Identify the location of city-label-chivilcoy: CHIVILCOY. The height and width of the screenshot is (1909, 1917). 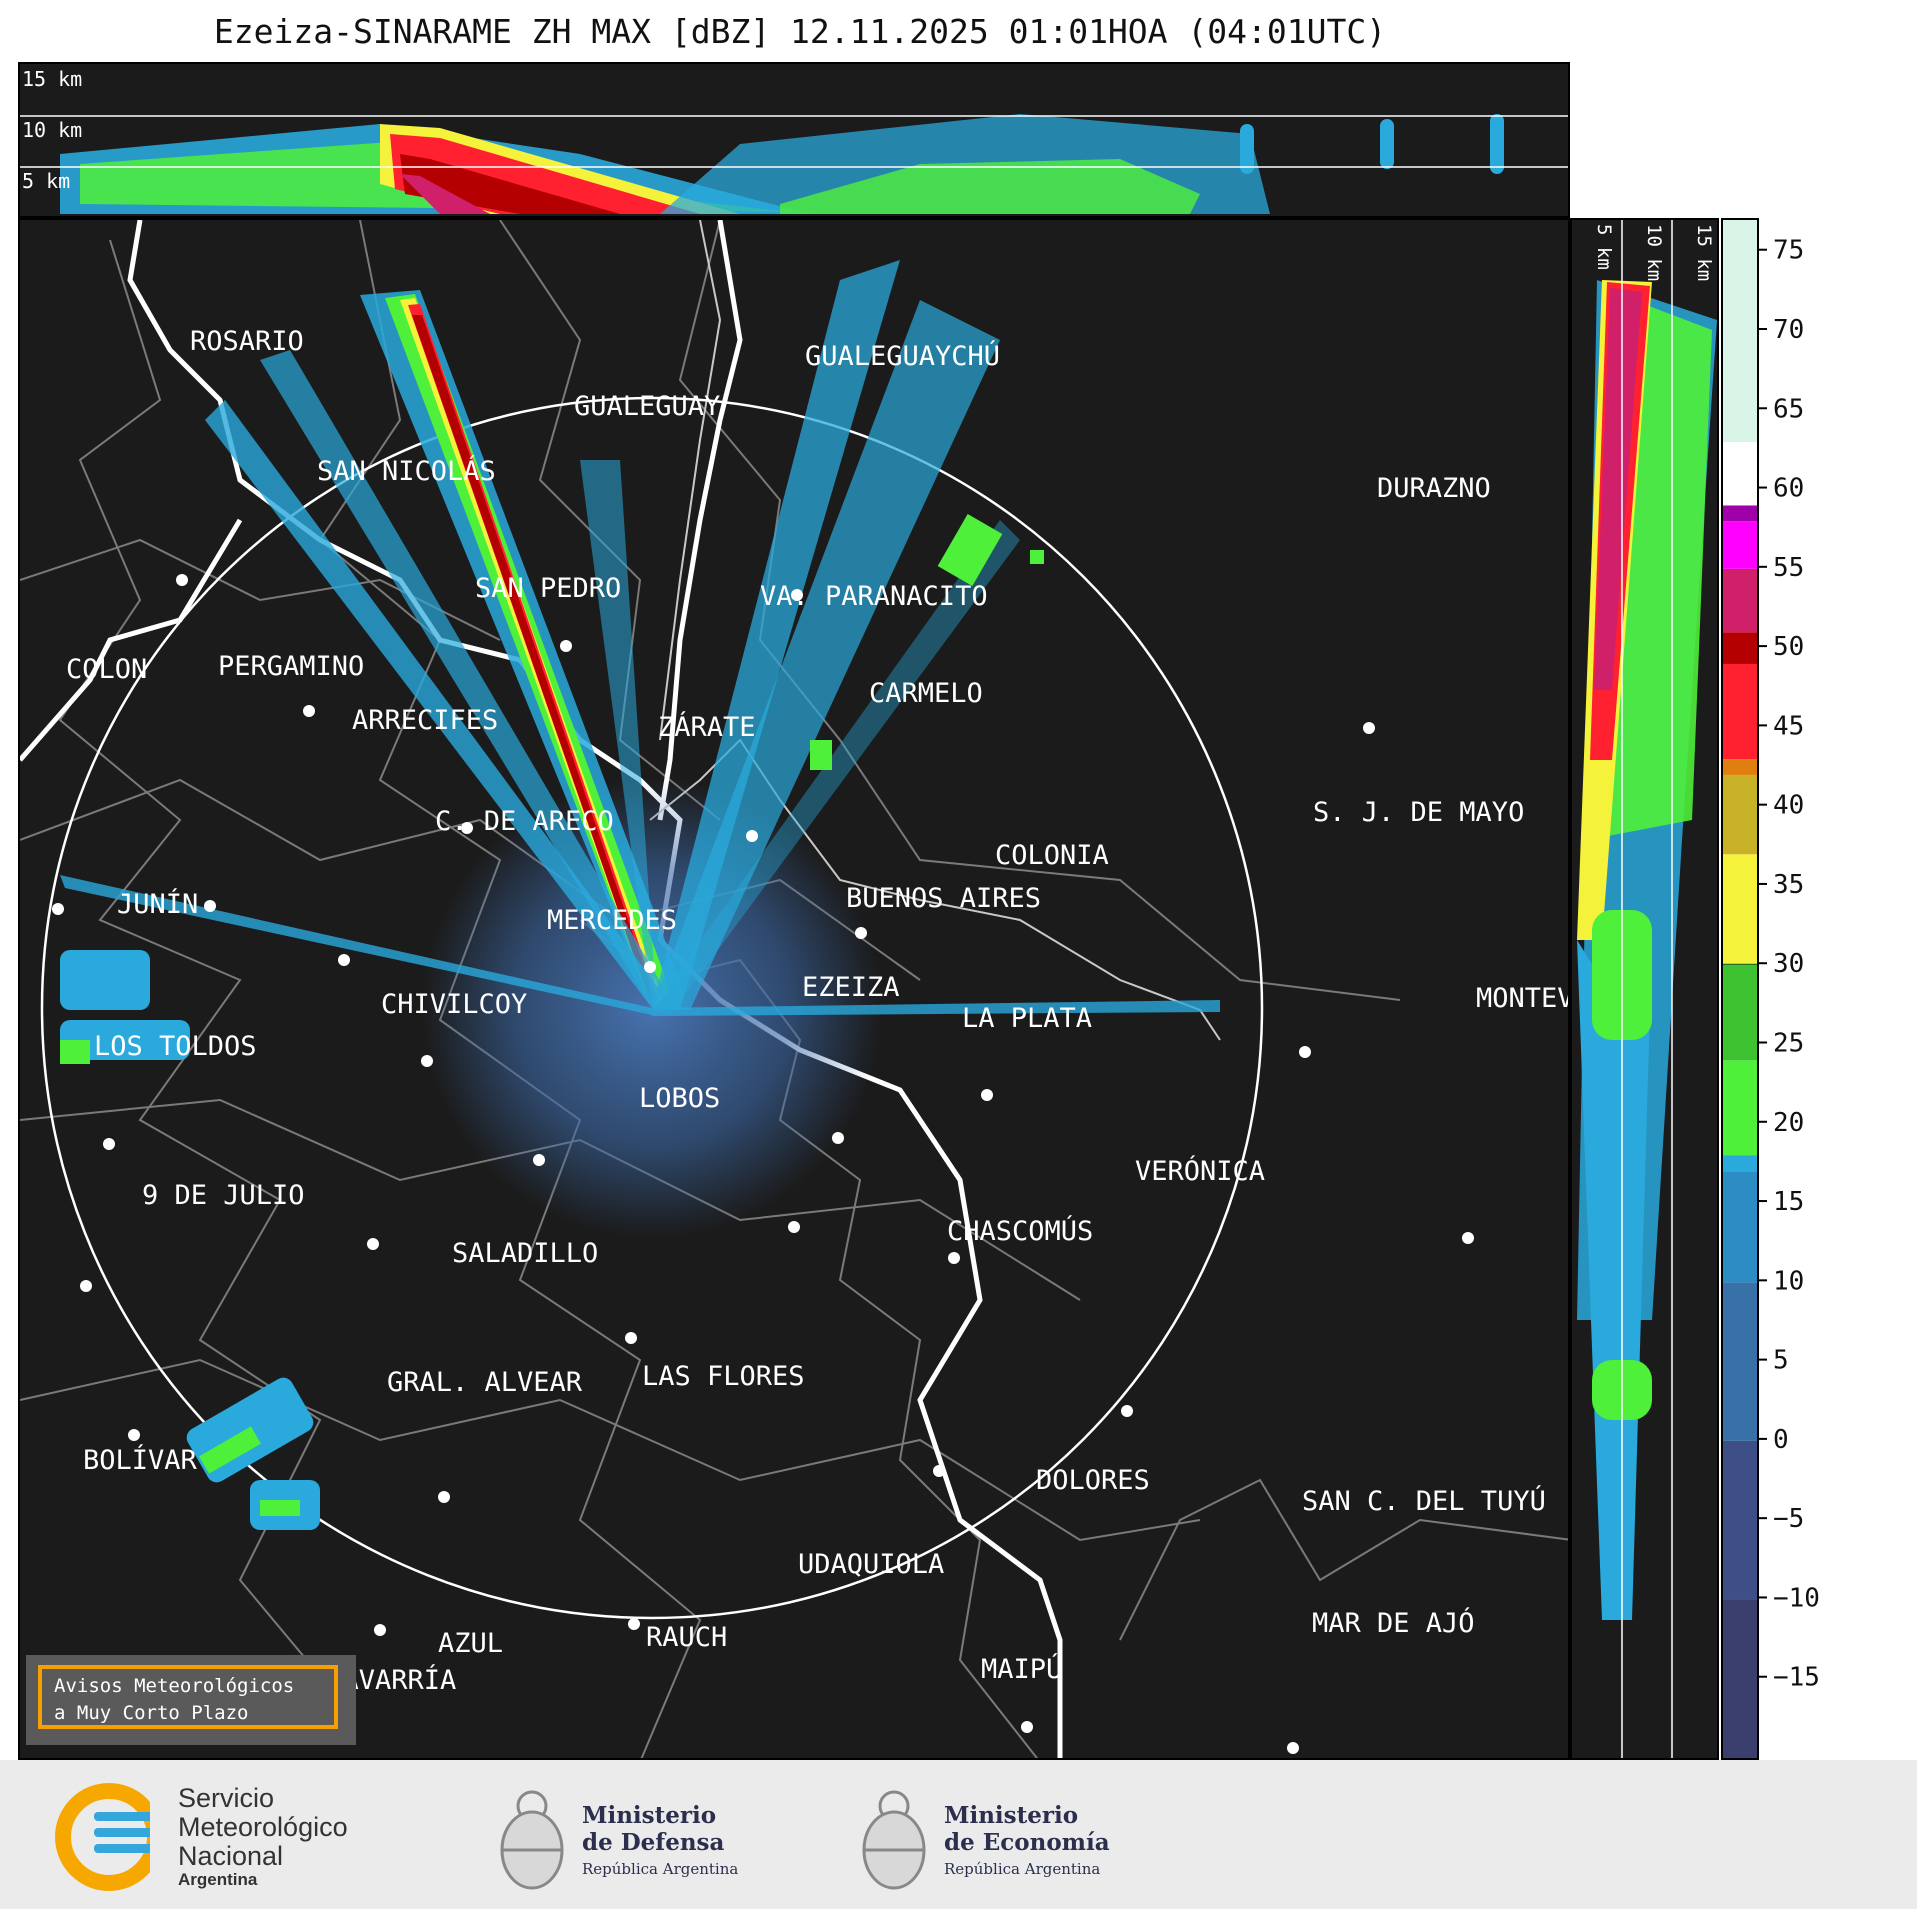
(454, 1004).